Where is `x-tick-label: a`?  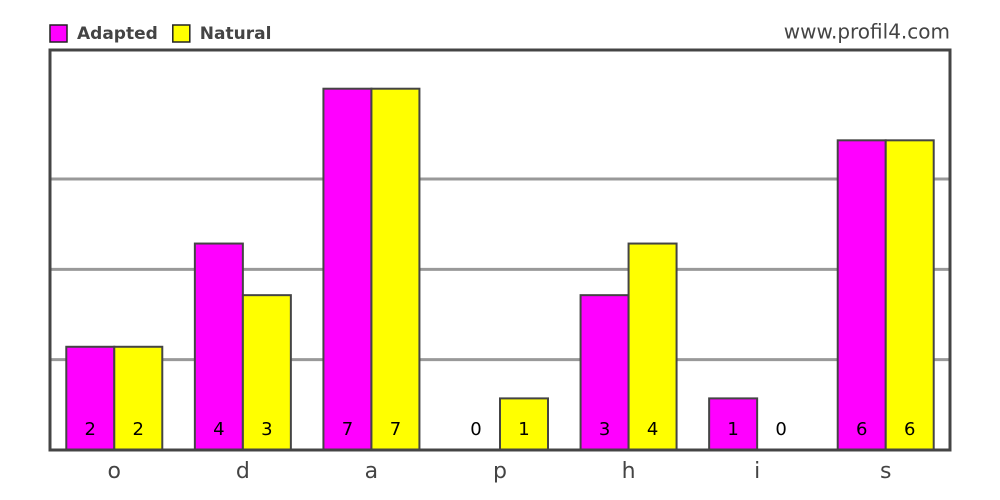 x-tick-label: a is located at coordinates (371, 471).